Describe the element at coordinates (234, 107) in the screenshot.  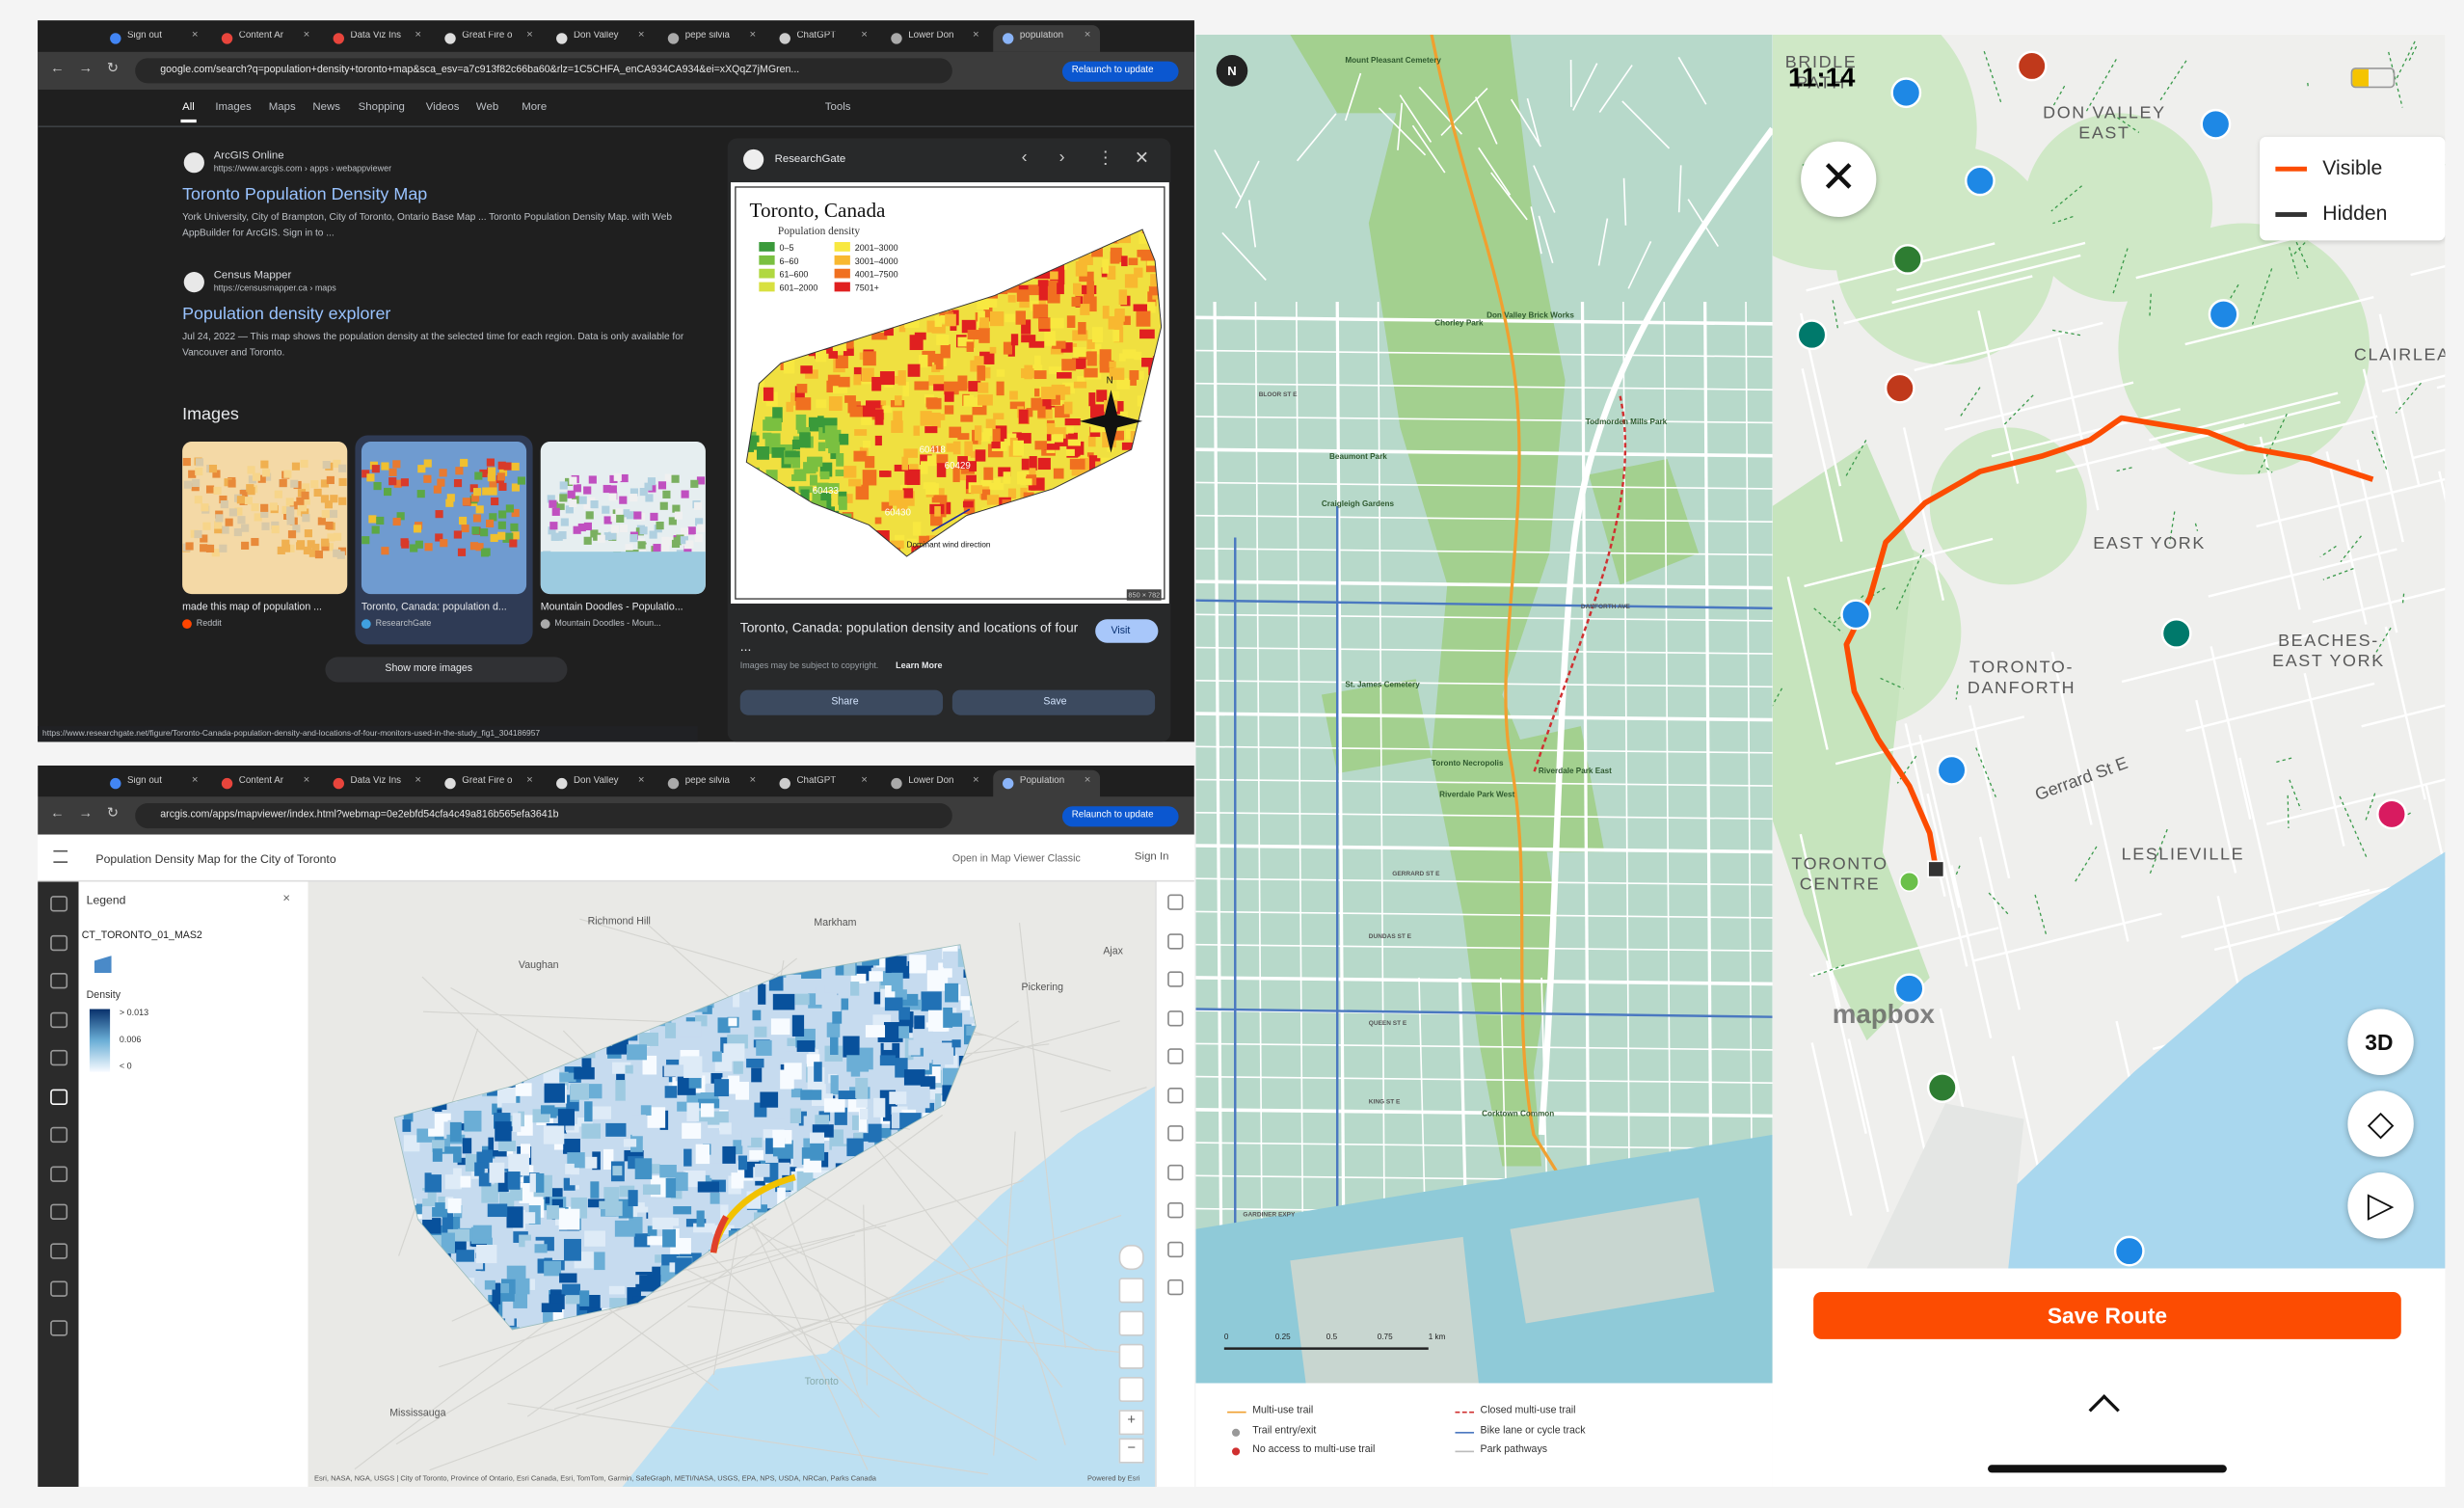
I see `search-nav-tab: Images` at that location.